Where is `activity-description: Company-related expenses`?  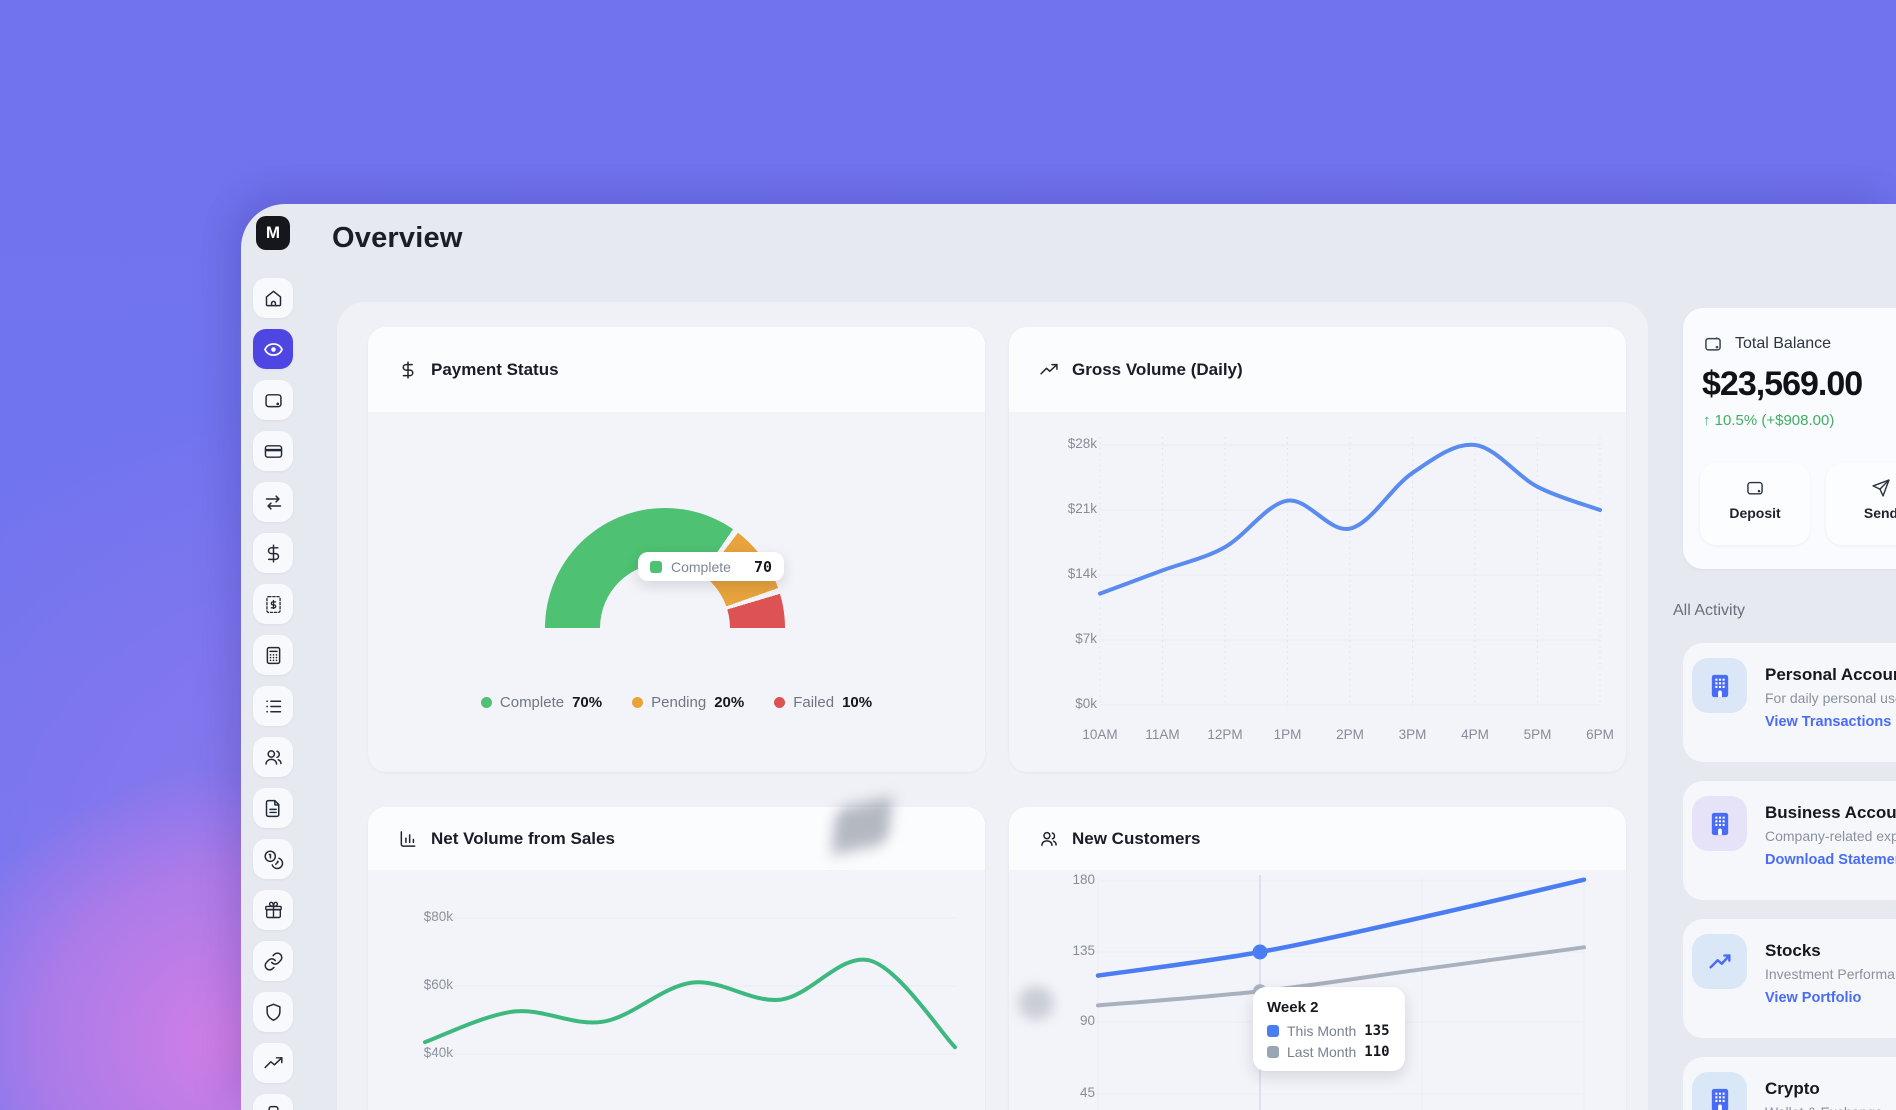
activity-description: Company-related expenses is located at coordinates (1830, 836).